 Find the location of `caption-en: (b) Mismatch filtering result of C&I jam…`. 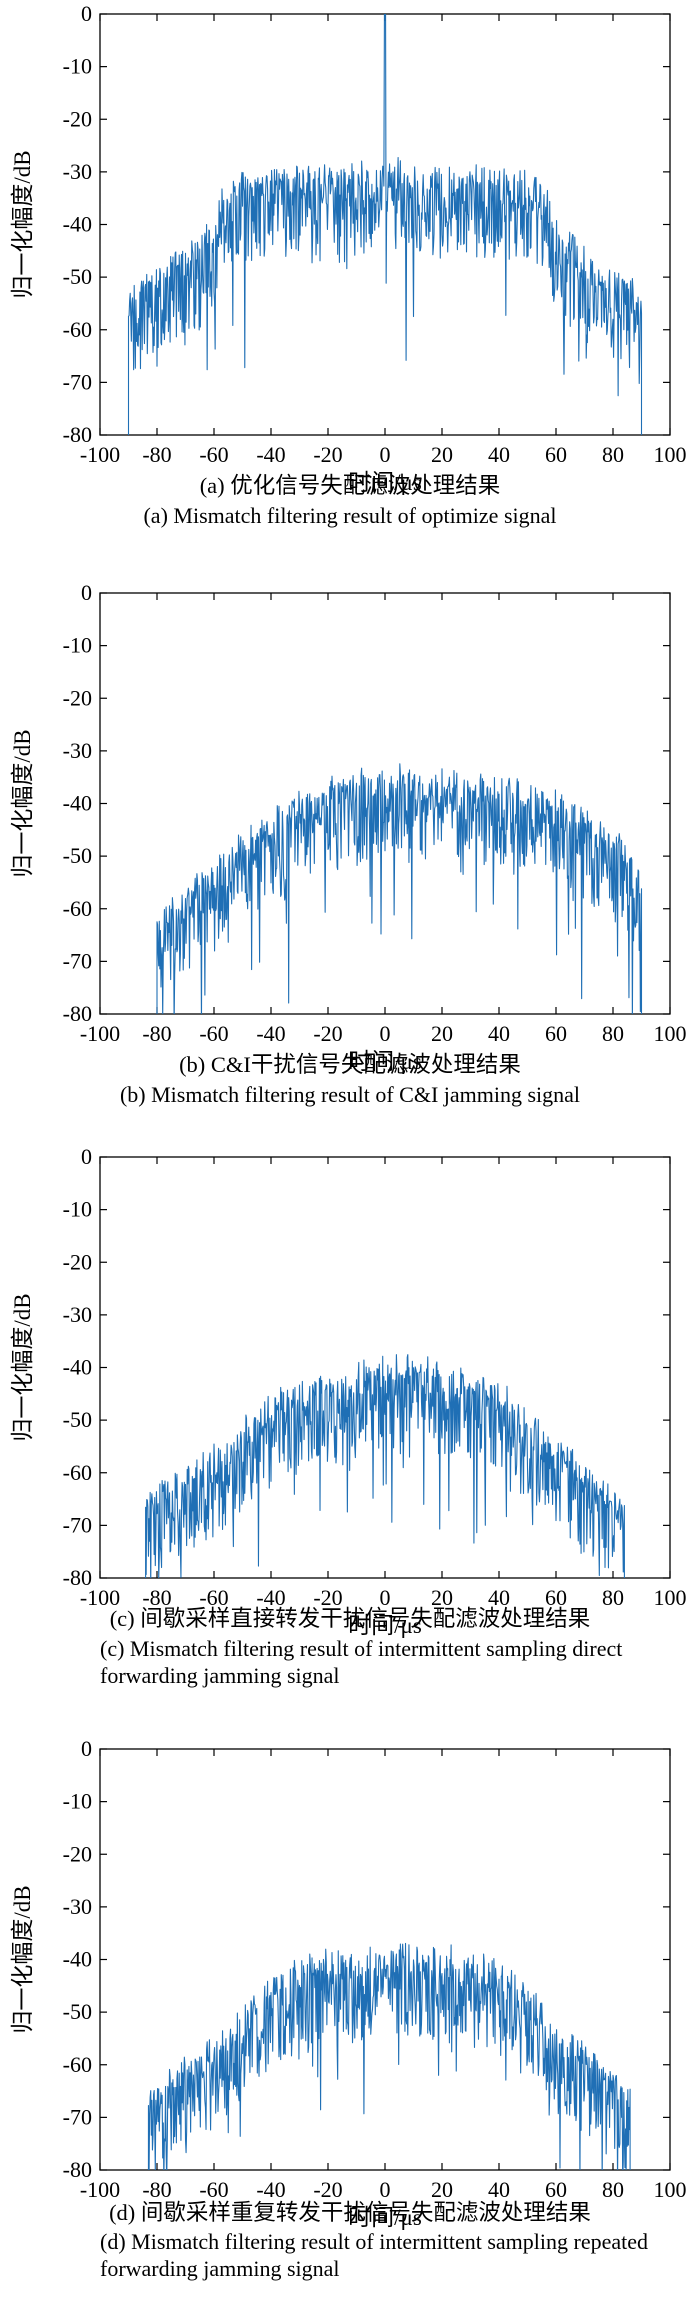

caption-en: (b) Mismatch filtering result of C&I jam… is located at coordinates (350, 1094).